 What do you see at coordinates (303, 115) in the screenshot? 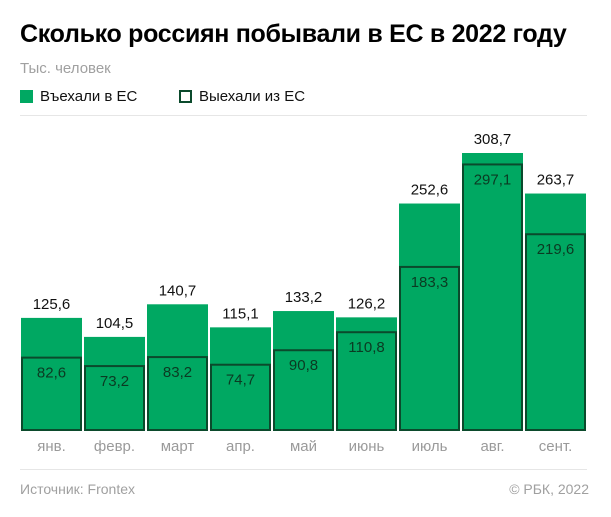
I see `divider-top` at bounding box center [303, 115].